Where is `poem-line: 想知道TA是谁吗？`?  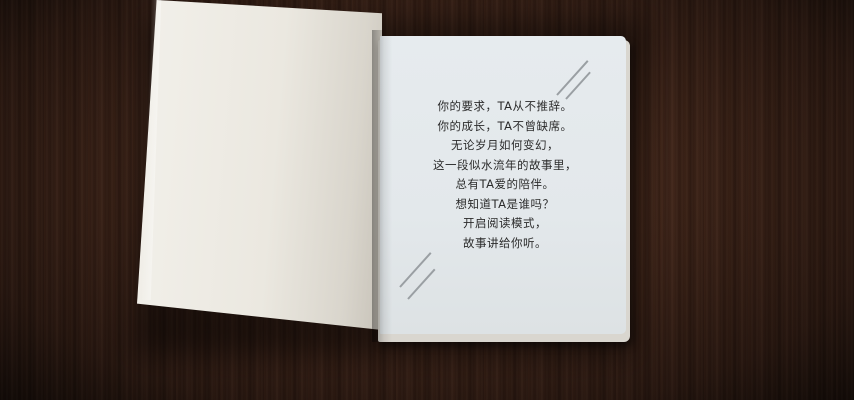
poem-line: 想知道TA是谁吗？ is located at coordinates (505, 203).